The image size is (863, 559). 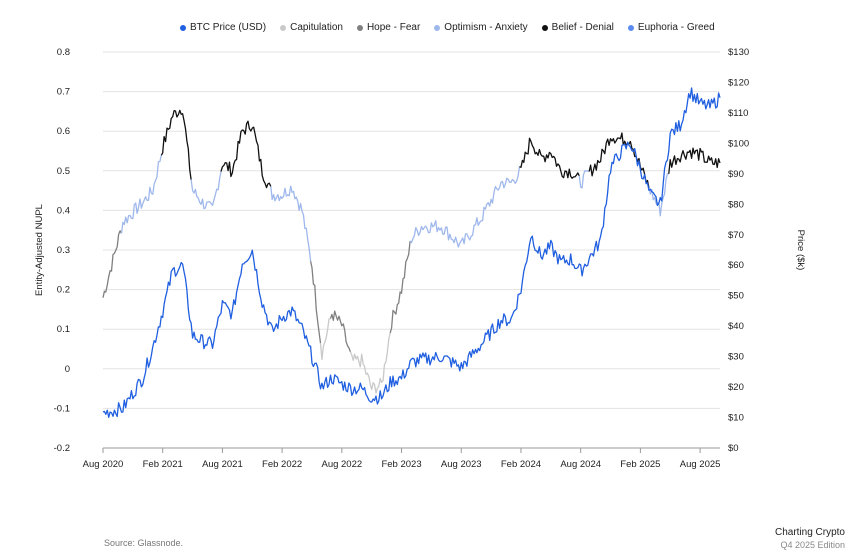 I want to click on x-tick-label: Aug 2023, so click(x=461, y=464).